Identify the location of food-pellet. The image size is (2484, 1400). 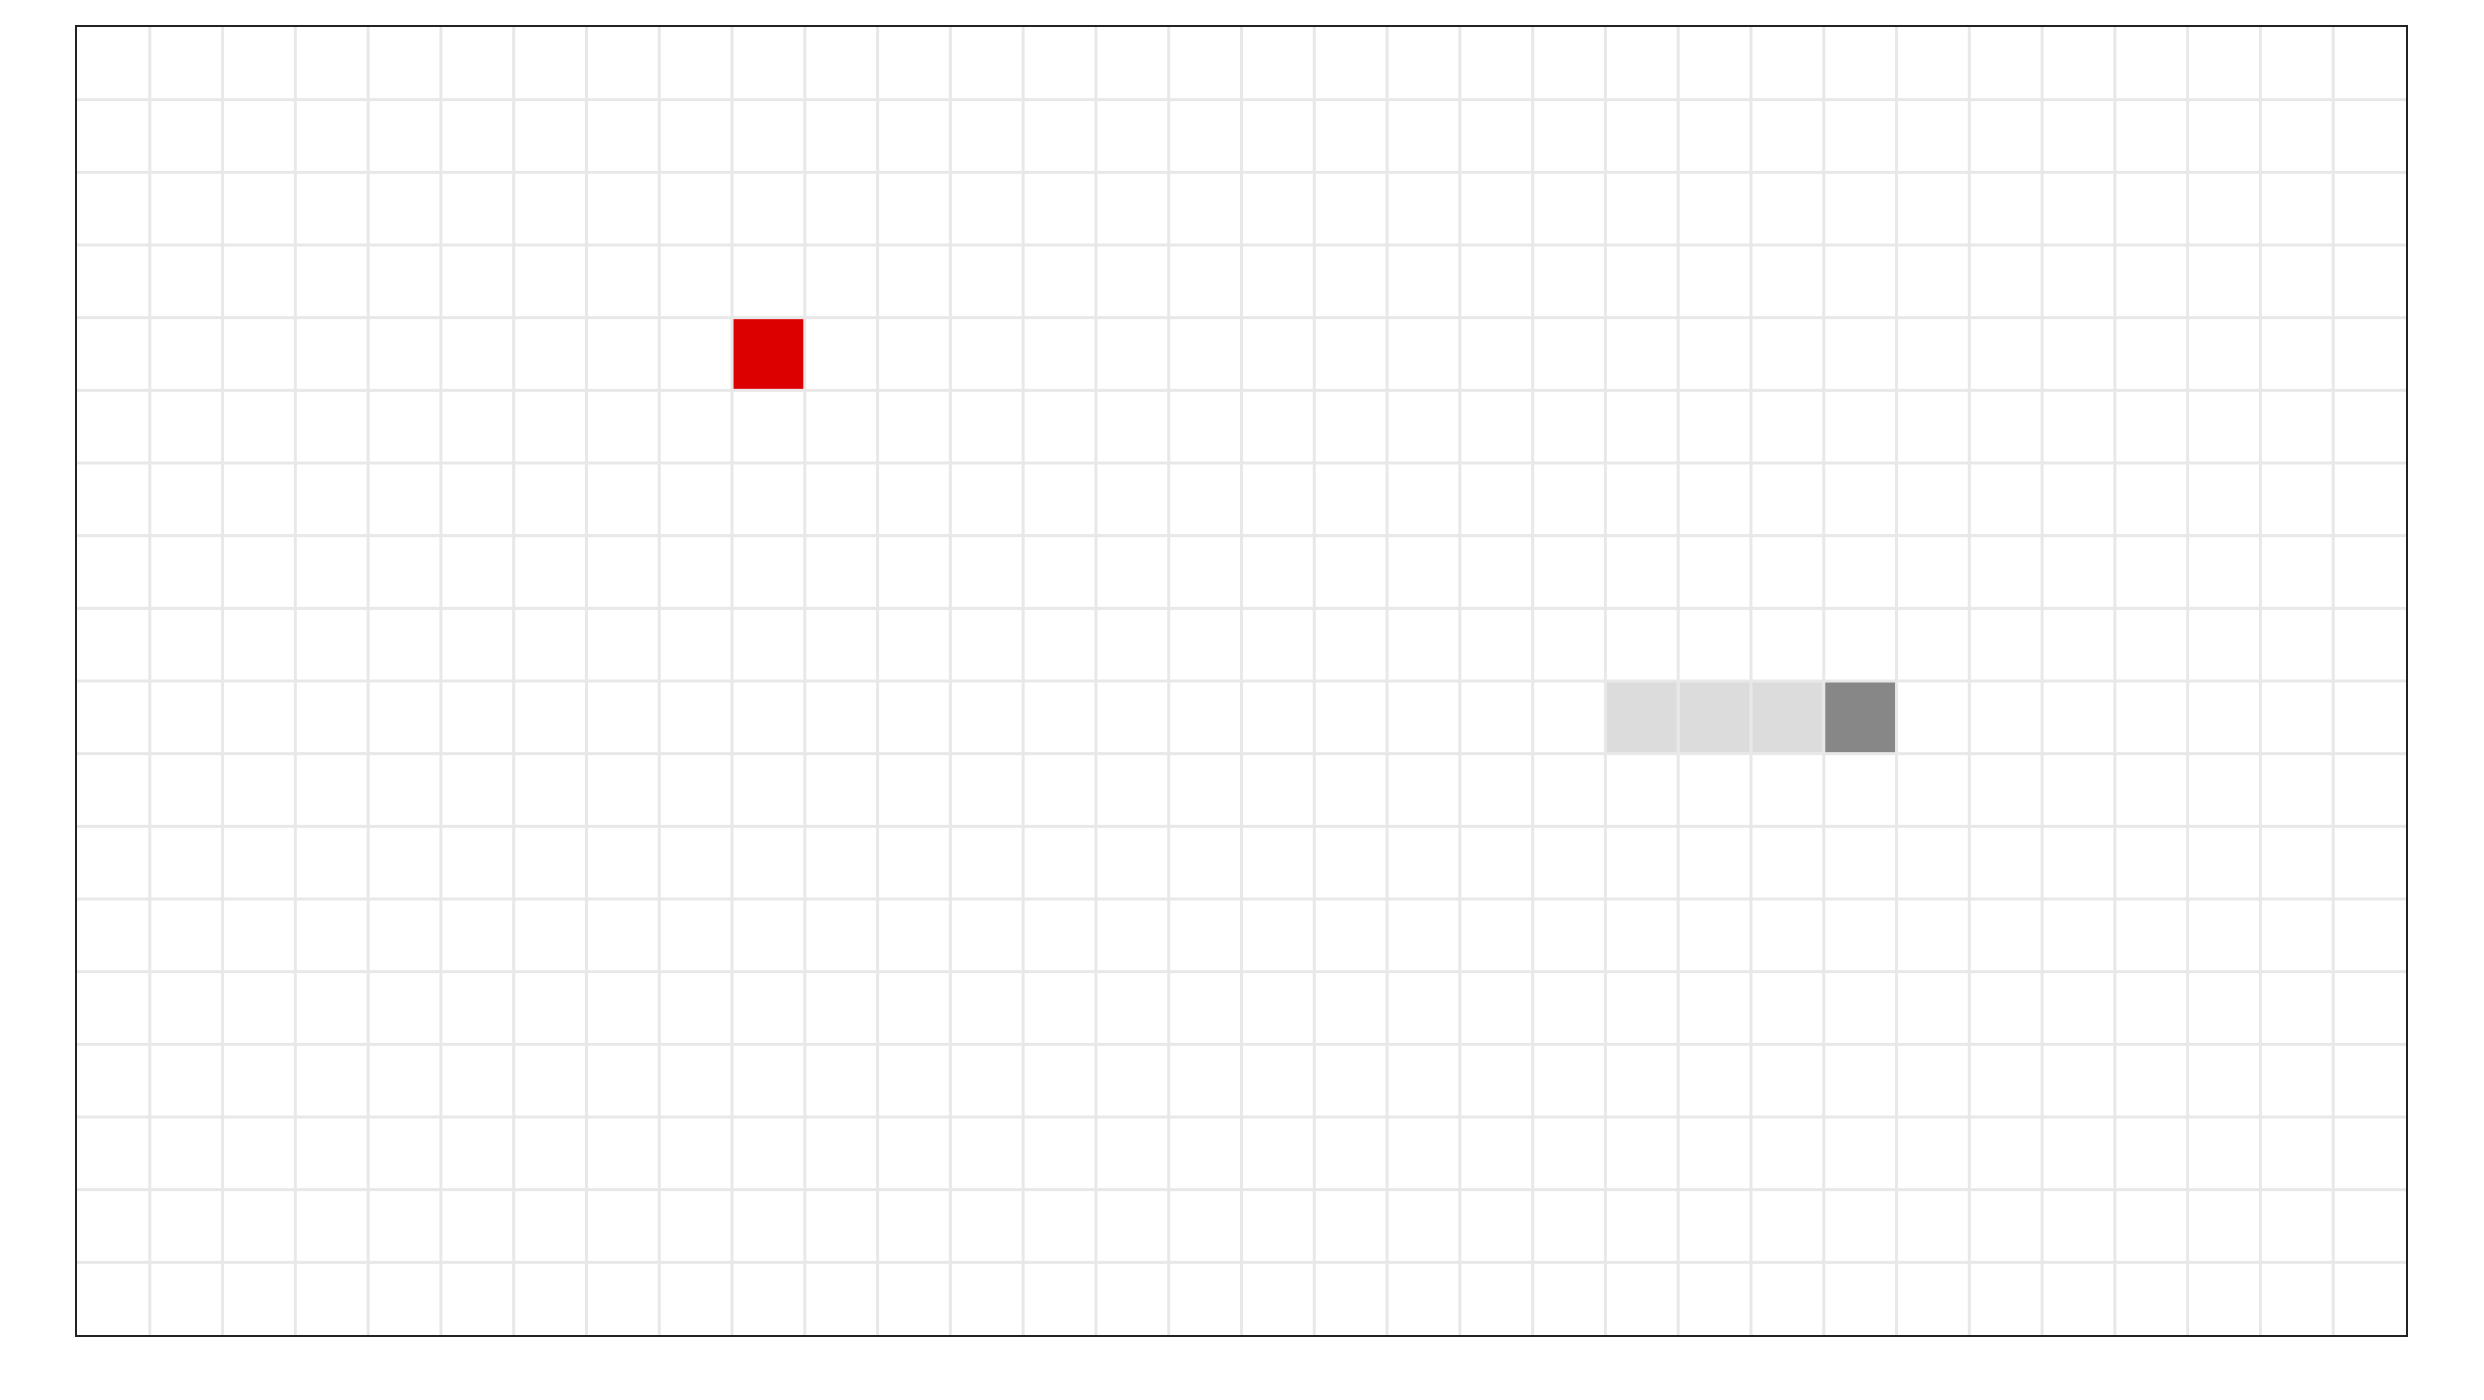
(768, 354).